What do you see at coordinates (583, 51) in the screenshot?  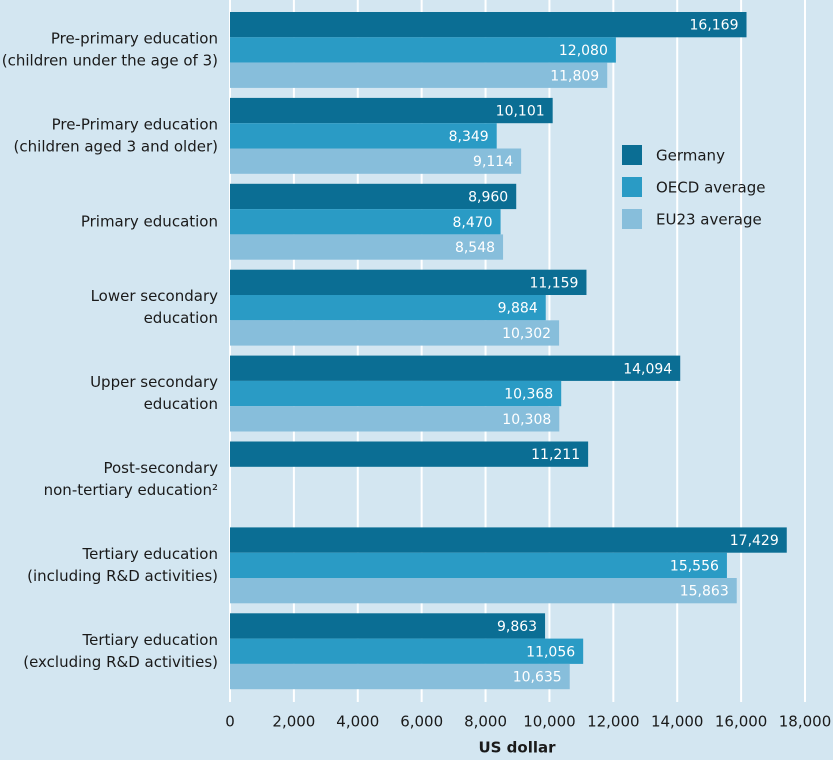 I see `value-label: 12,080` at bounding box center [583, 51].